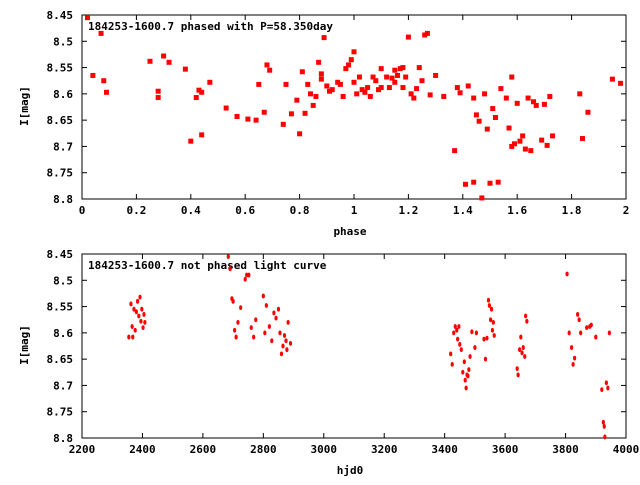 The width and height of the screenshot is (640, 485). Describe the element at coordinates (565, 449) in the screenshot. I see `unphased-x-tick-label: 3800` at that location.